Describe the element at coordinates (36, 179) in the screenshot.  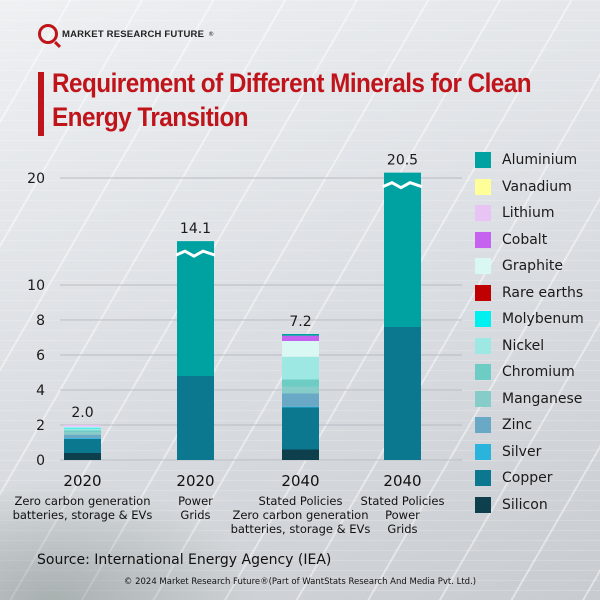
I see `y-tick-label: 20` at that location.